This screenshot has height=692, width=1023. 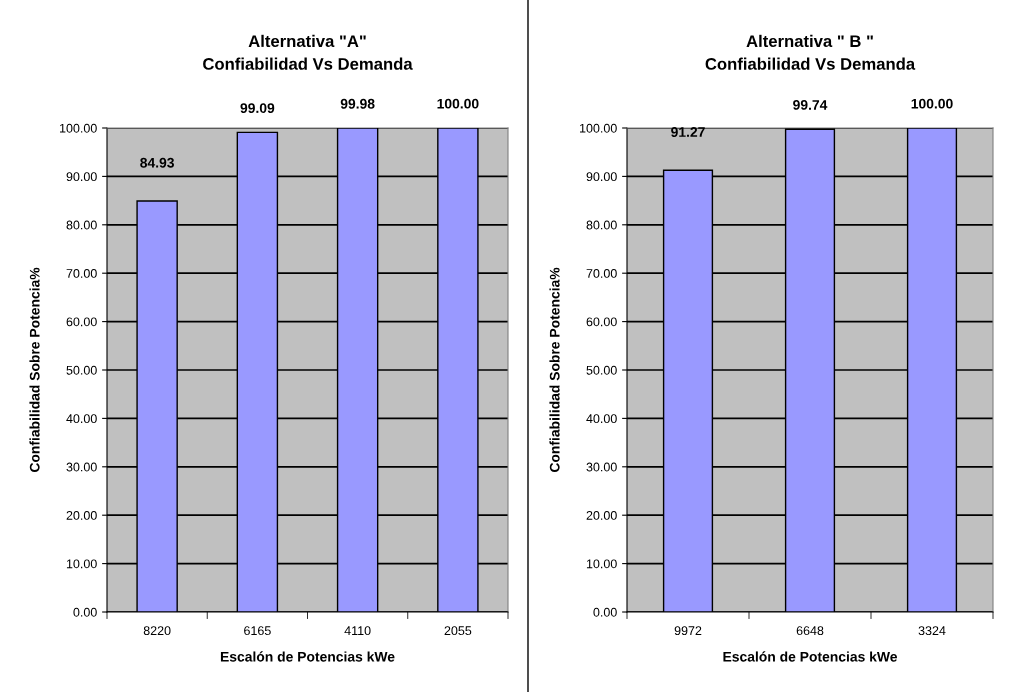 I want to click on data-label: 84.93, so click(x=157, y=162).